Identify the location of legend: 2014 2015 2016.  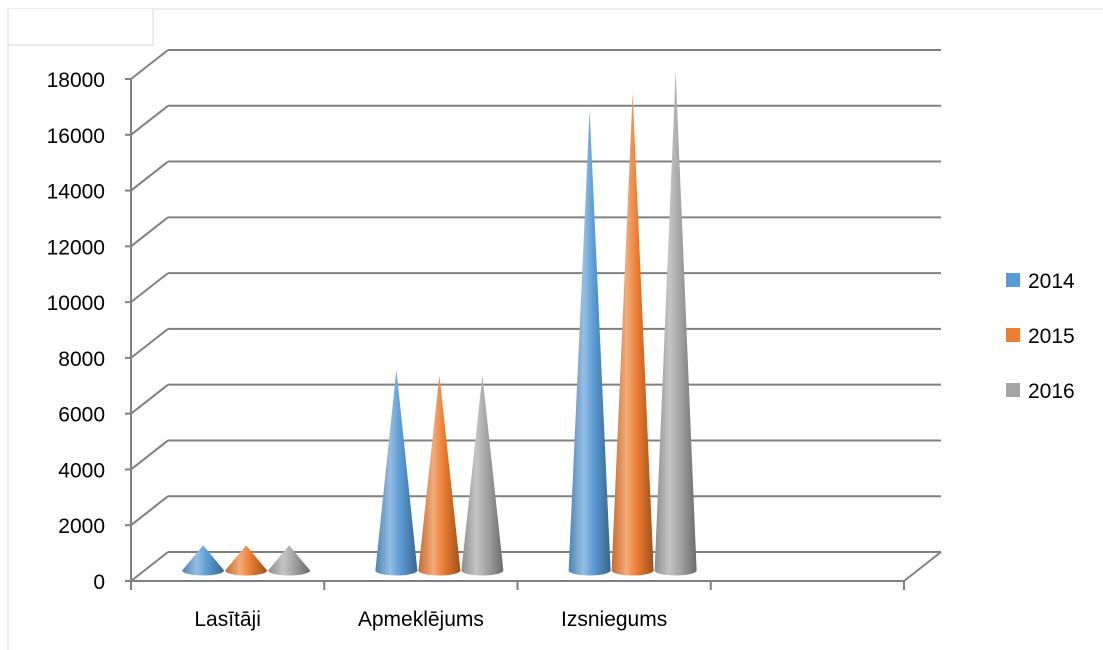
(1040, 336).